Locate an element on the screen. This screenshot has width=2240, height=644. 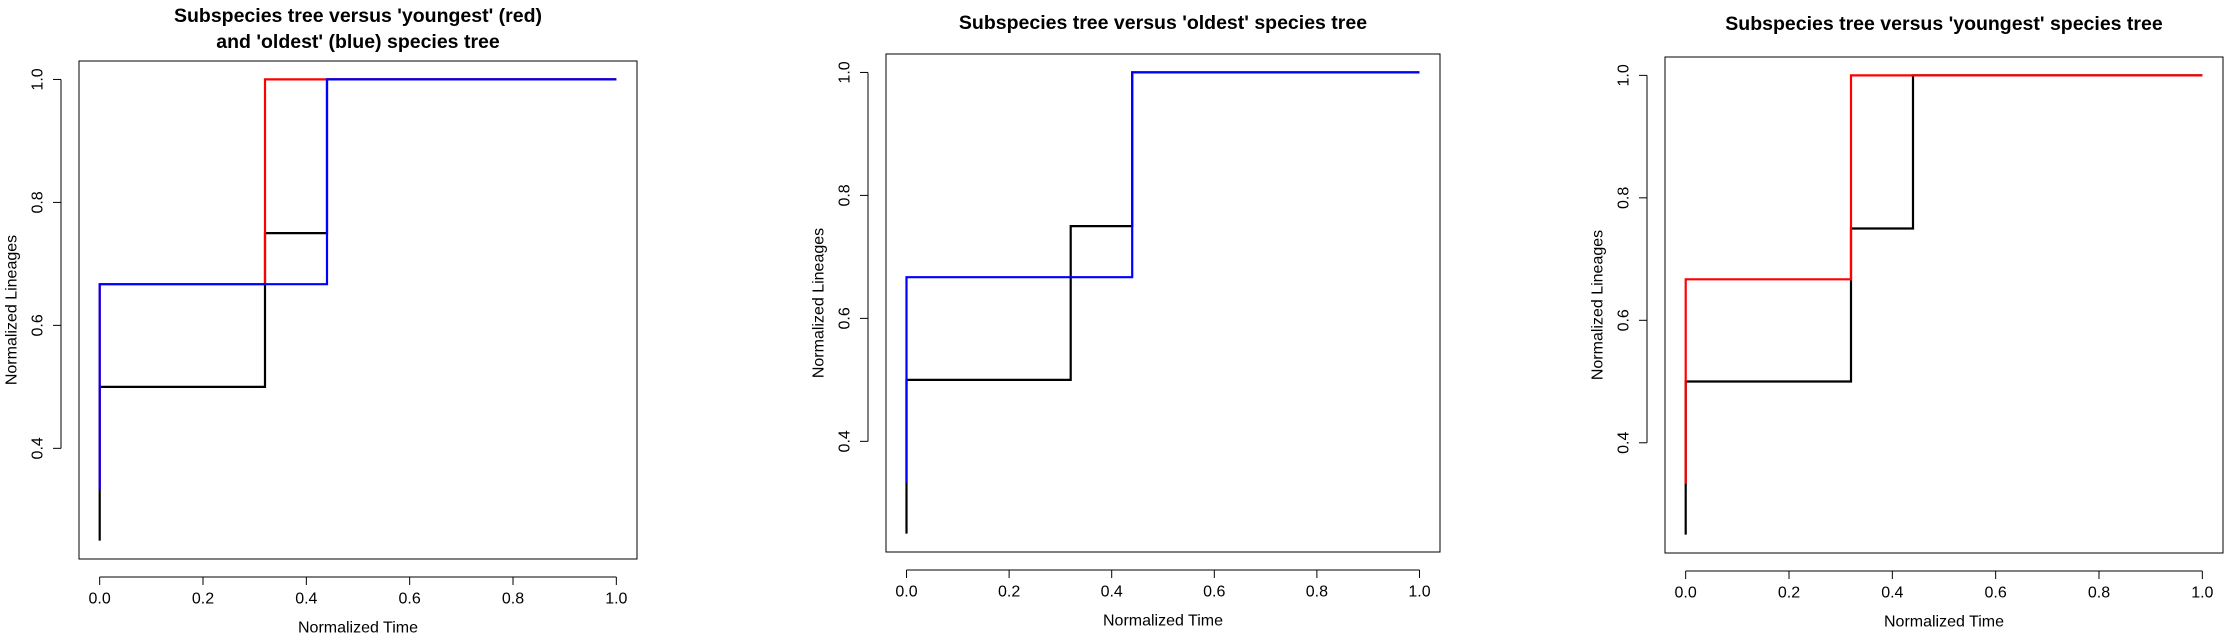
chart-title: Subspecies tree versus 'youngest' (red) is located at coordinates (358, 16).